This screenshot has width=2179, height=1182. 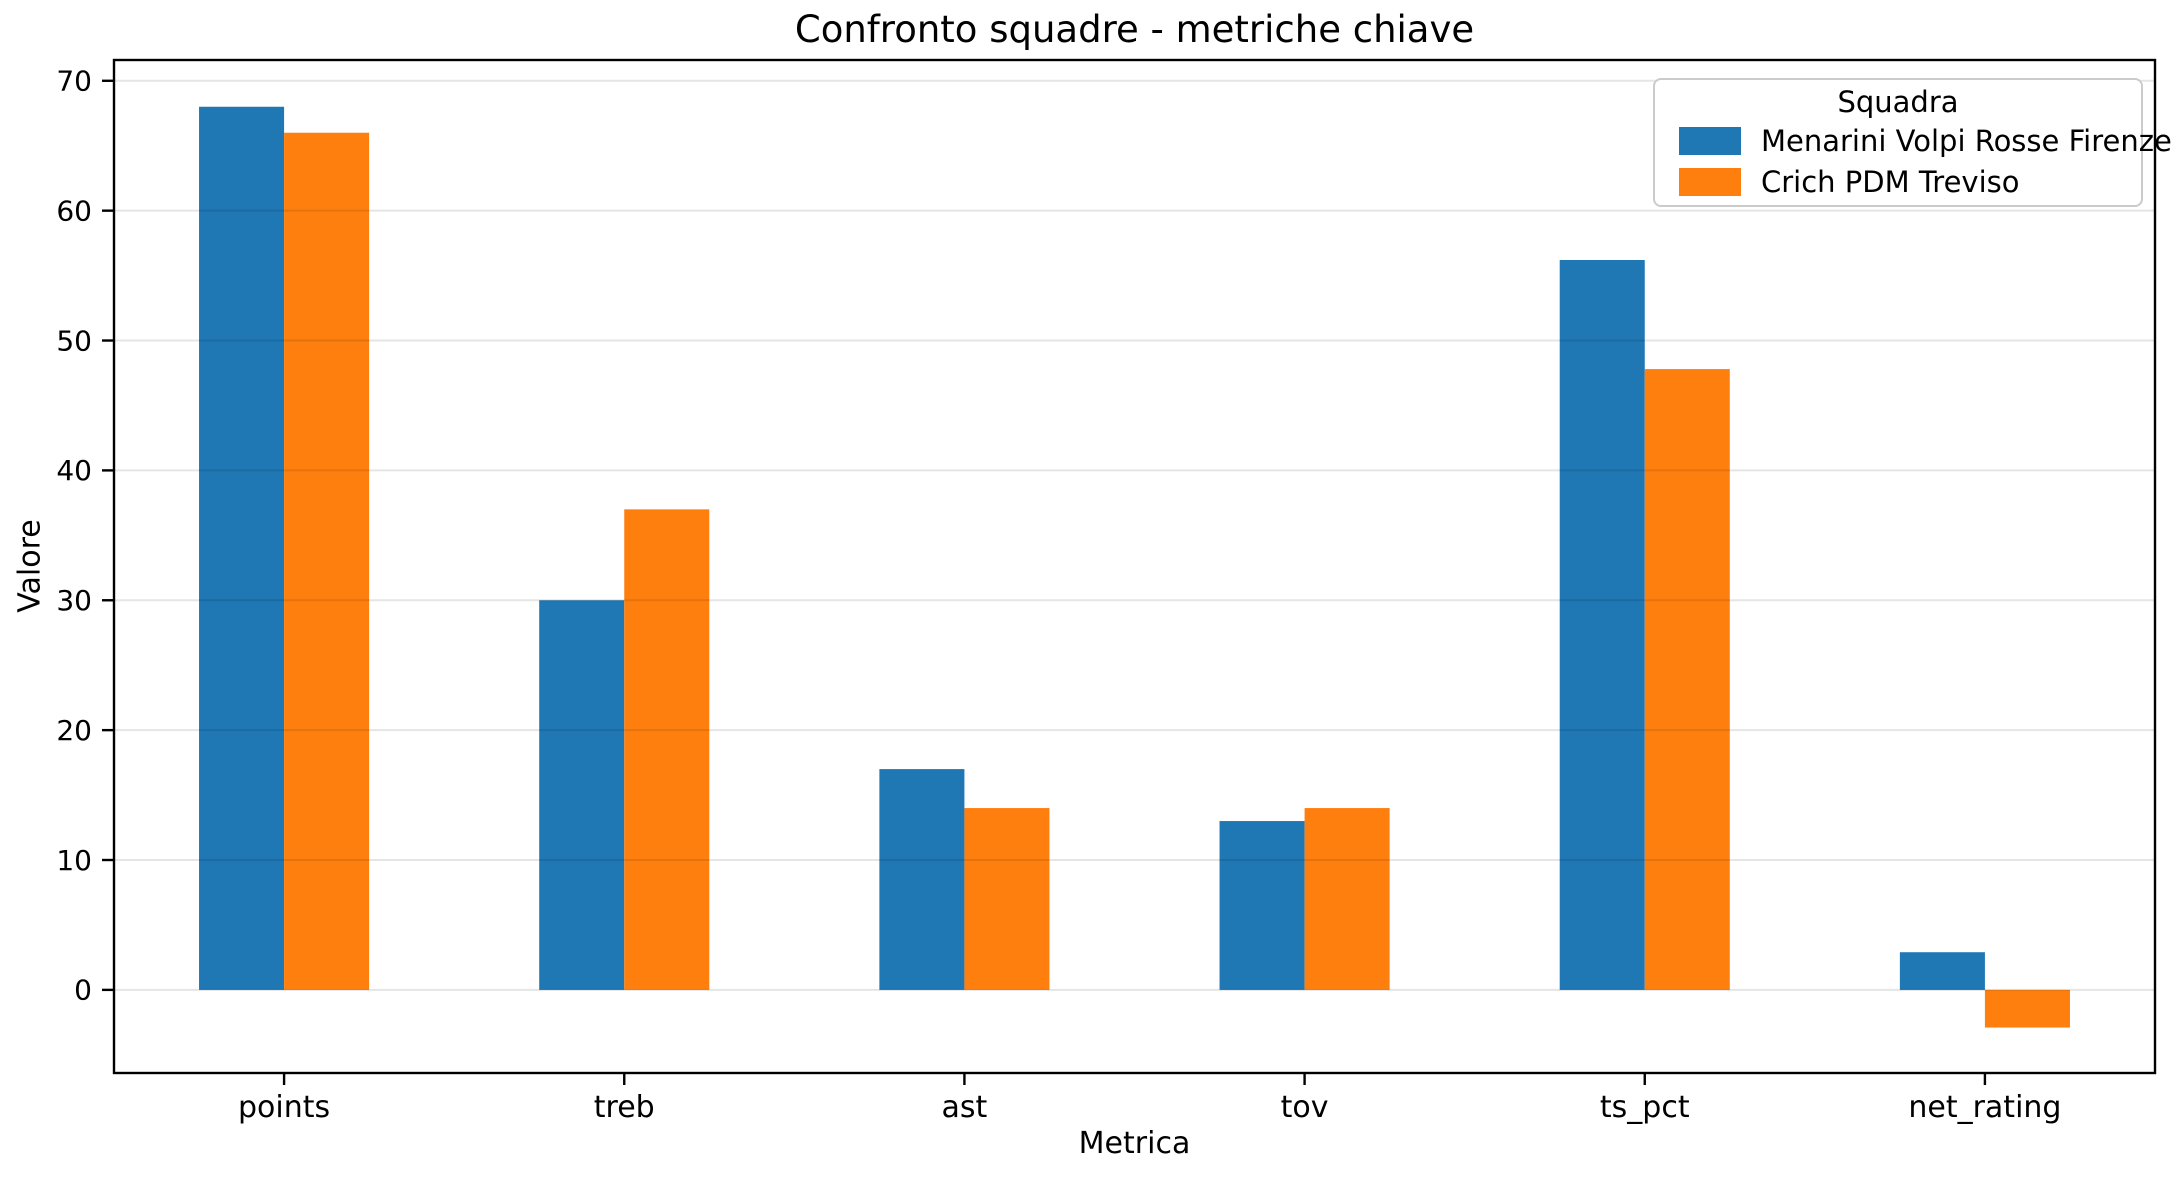 What do you see at coordinates (1134, 29) in the screenshot?
I see `chart-title: Confronto squadre - metriche chiave` at bounding box center [1134, 29].